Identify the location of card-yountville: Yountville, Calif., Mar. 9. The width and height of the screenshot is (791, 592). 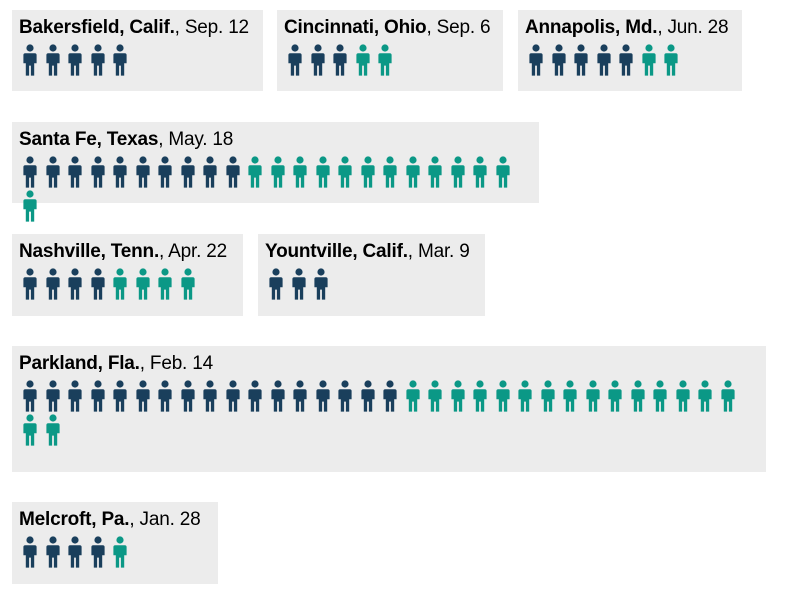
(371, 275).